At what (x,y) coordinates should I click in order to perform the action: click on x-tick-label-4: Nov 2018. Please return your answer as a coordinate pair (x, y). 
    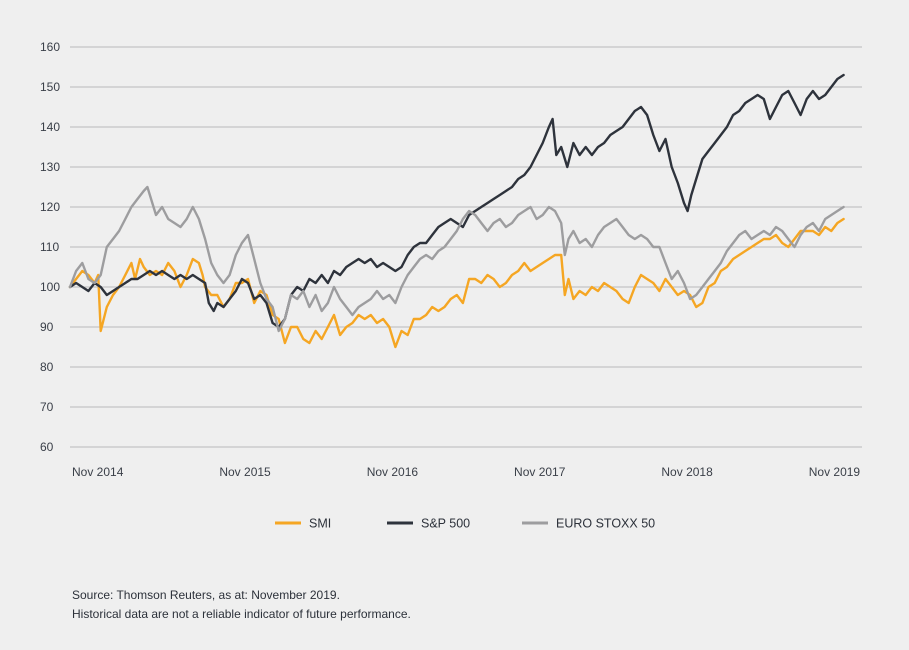
    Looking at the image, I should click on (687, 472).